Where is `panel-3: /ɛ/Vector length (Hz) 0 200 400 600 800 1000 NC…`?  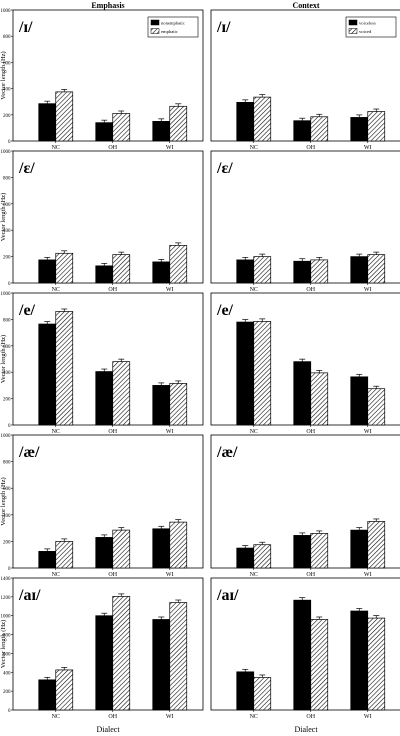
panel-3: /ɛ/Vector length (Hz) 0 200 400 600 800 1000 NC… is located at coordinates (102, 221).